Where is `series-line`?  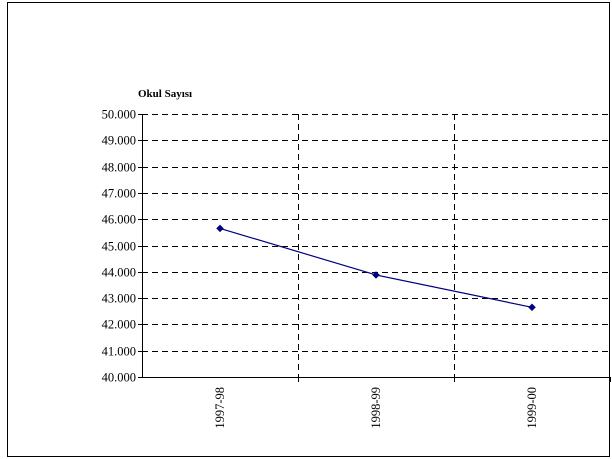
series-line is located at coordinates (376, 267).